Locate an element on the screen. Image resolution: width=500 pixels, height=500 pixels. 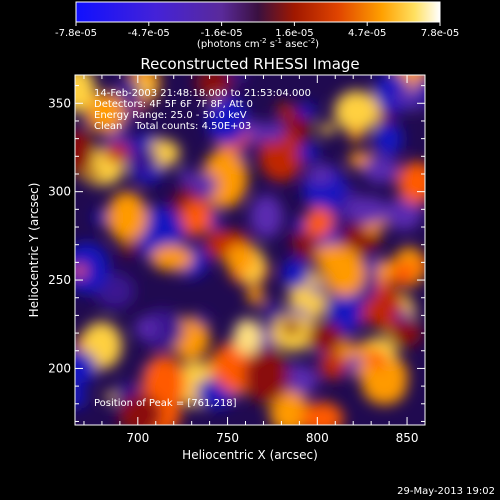
colorbar-tick-label: 7.8e-05 is located at coordinates (440, 33).